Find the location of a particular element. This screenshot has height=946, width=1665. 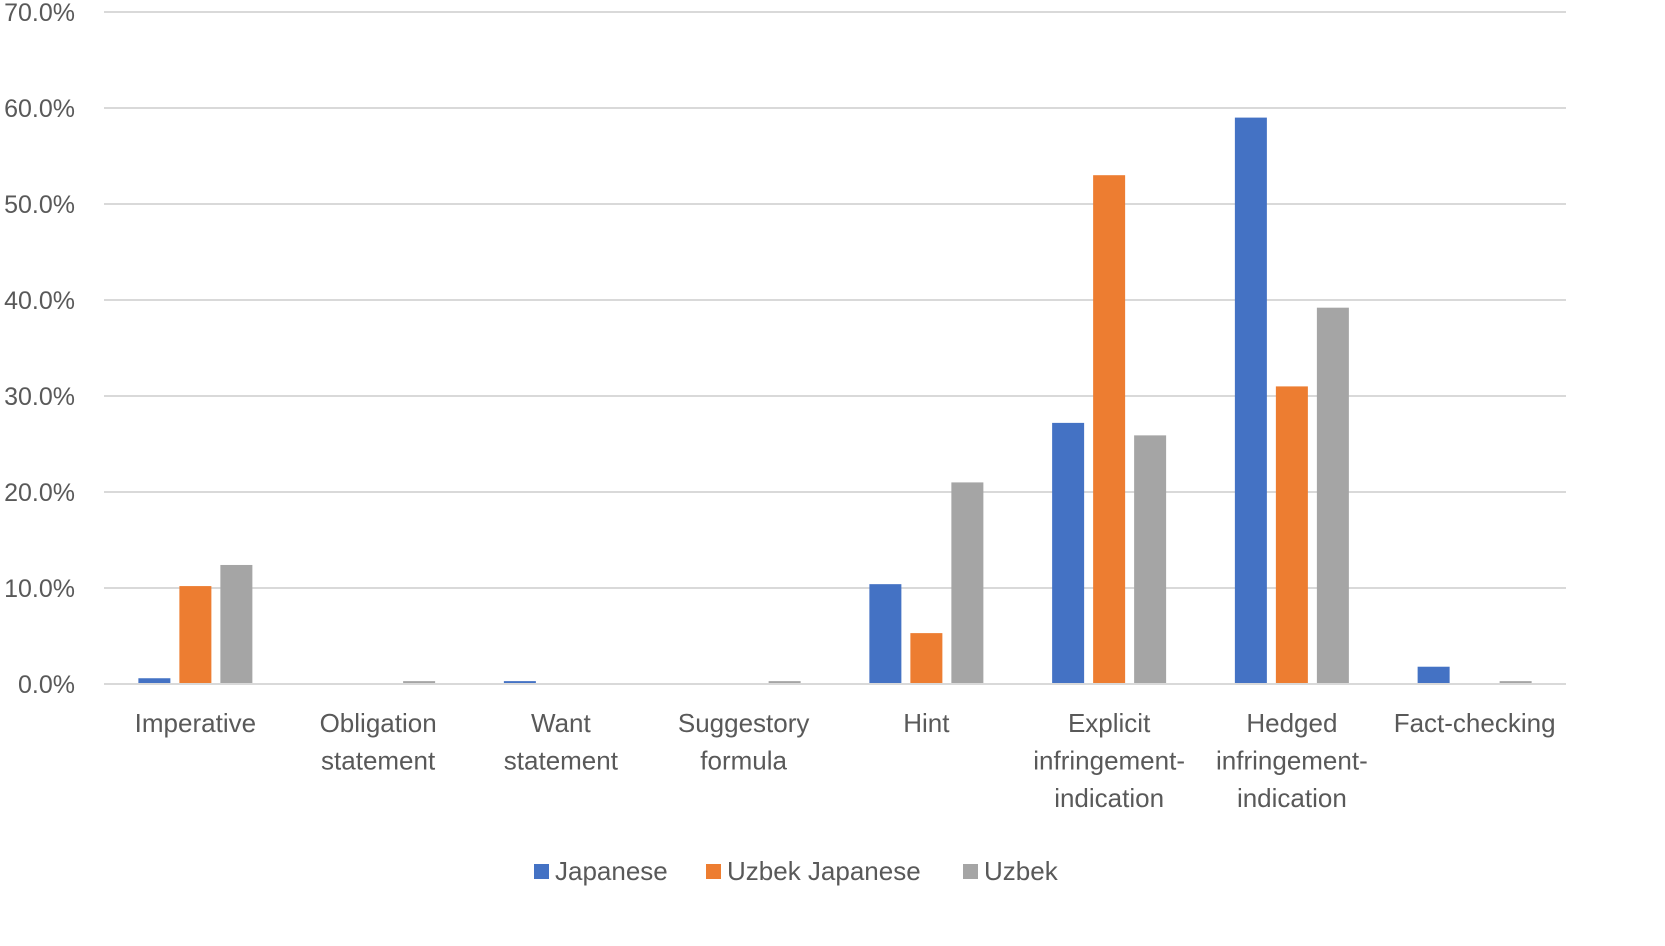

category-label-line: Want is located at coordinates (561, 723).